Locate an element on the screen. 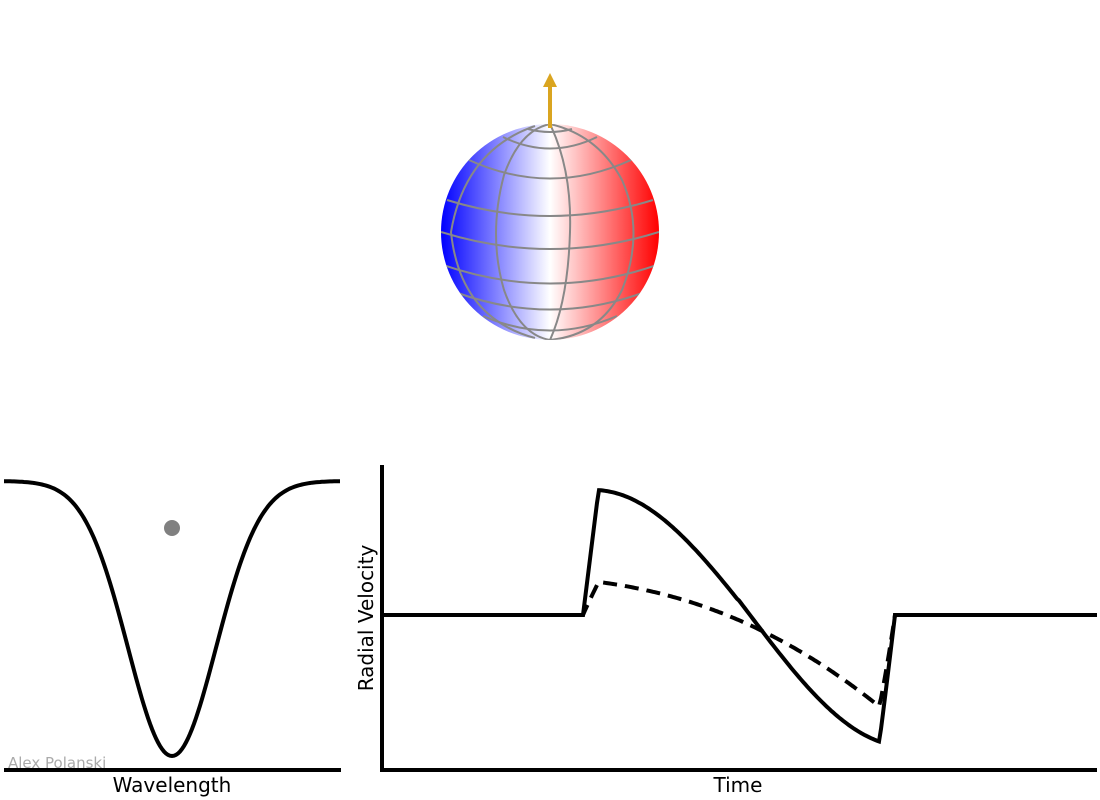 This screenshot has width=1100, height=800. profile-x-label: Wavelength is located at coordinates (172, 785).